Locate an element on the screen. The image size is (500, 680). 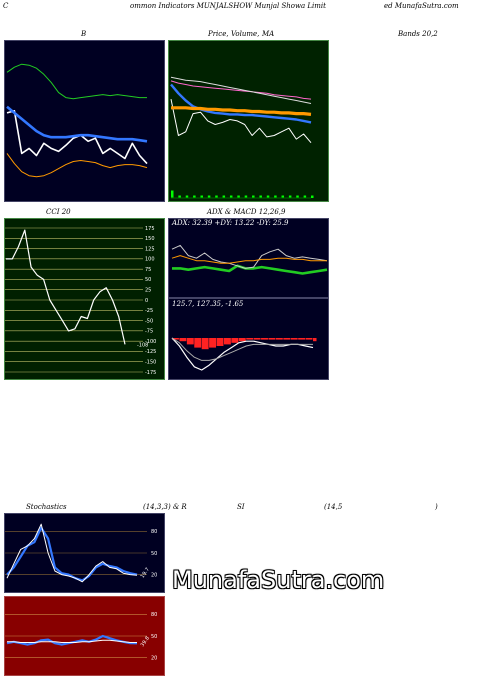
osc-last-value: 39.8 is located at coordinates (145, 642).